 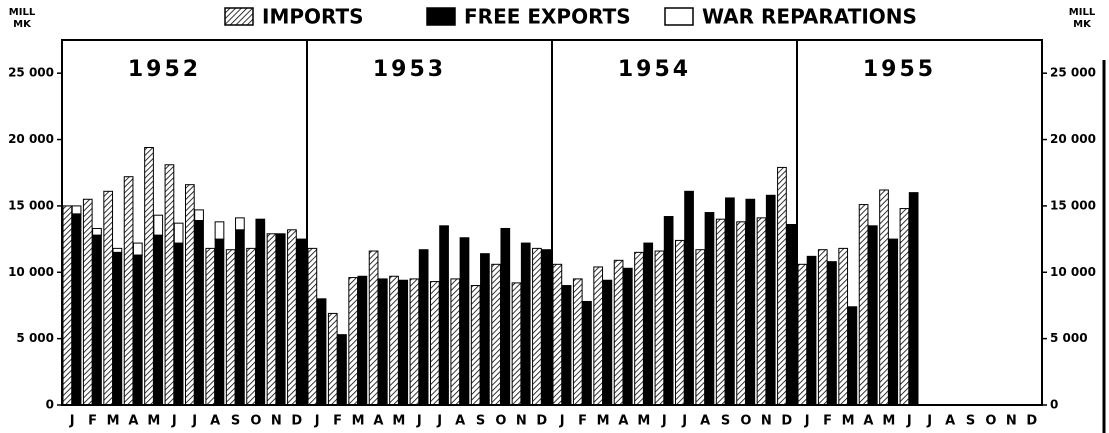 I want to click on y2-tick-label: 15 000, so click(x=1073, y=205).